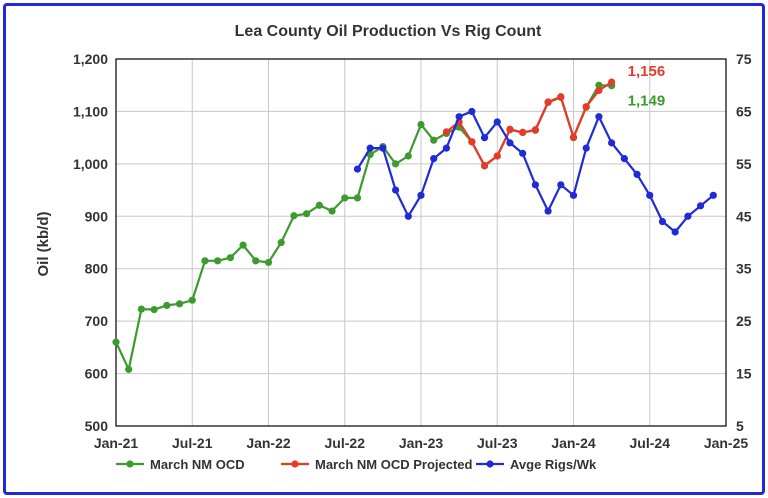  What do you see at coordinates (529, 124) in the screenshot?
I see `series-line-march-nm-ocd-projected` at bounding box center [529, 124].